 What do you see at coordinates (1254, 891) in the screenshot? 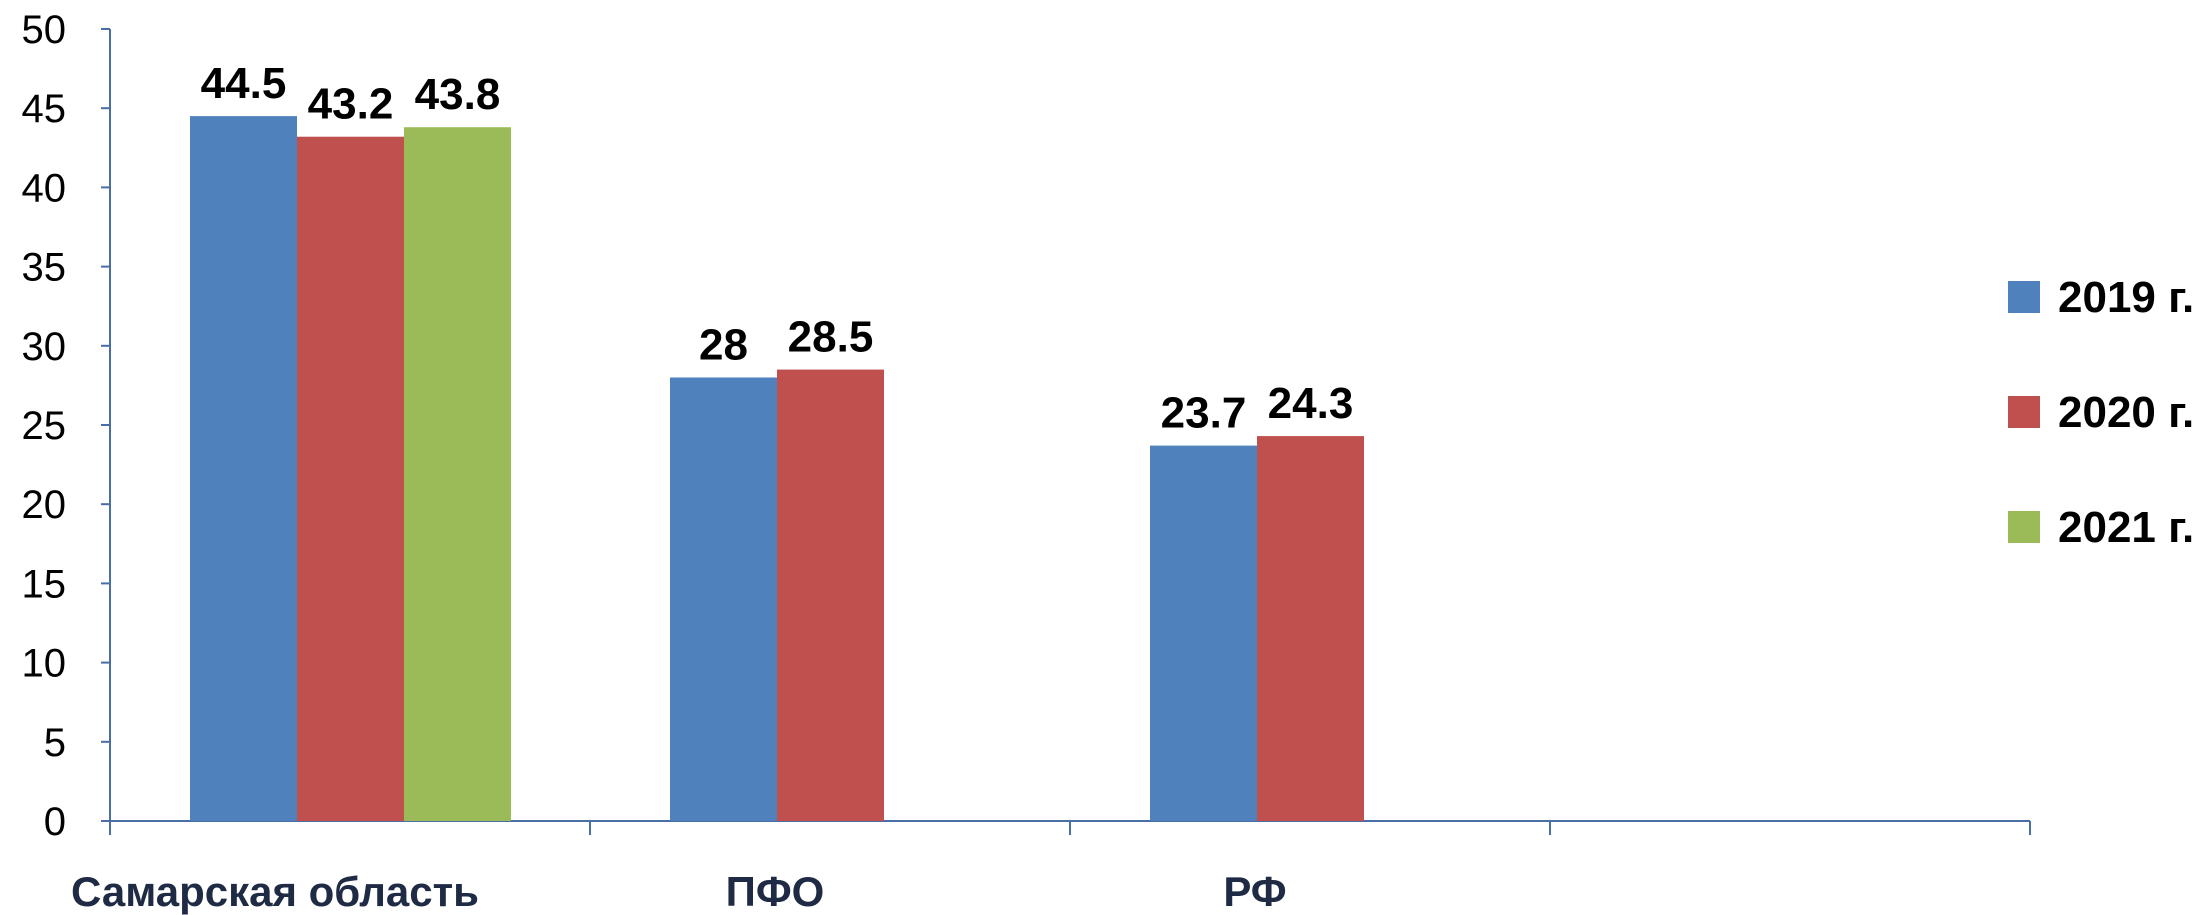
I see `category-label: РФ` at bounding box center [1254, 891].